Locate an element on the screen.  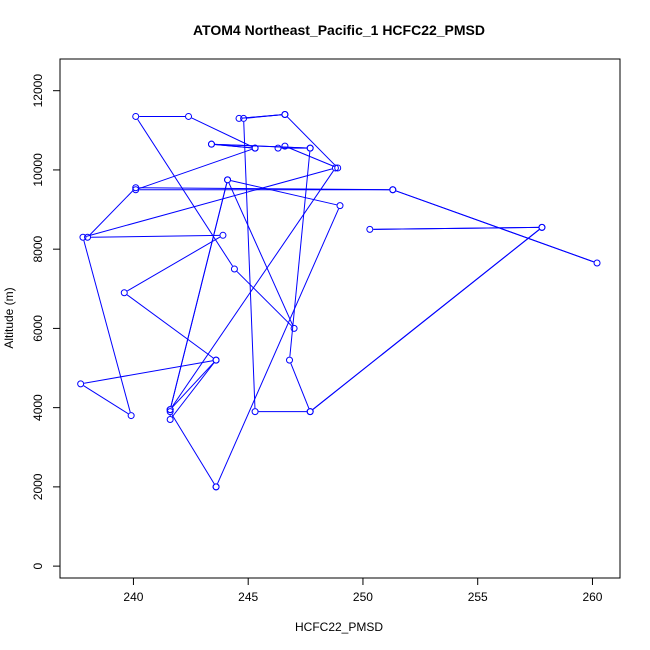
y-axis-label: Altitude (m) is located at coordinates (9, 317).